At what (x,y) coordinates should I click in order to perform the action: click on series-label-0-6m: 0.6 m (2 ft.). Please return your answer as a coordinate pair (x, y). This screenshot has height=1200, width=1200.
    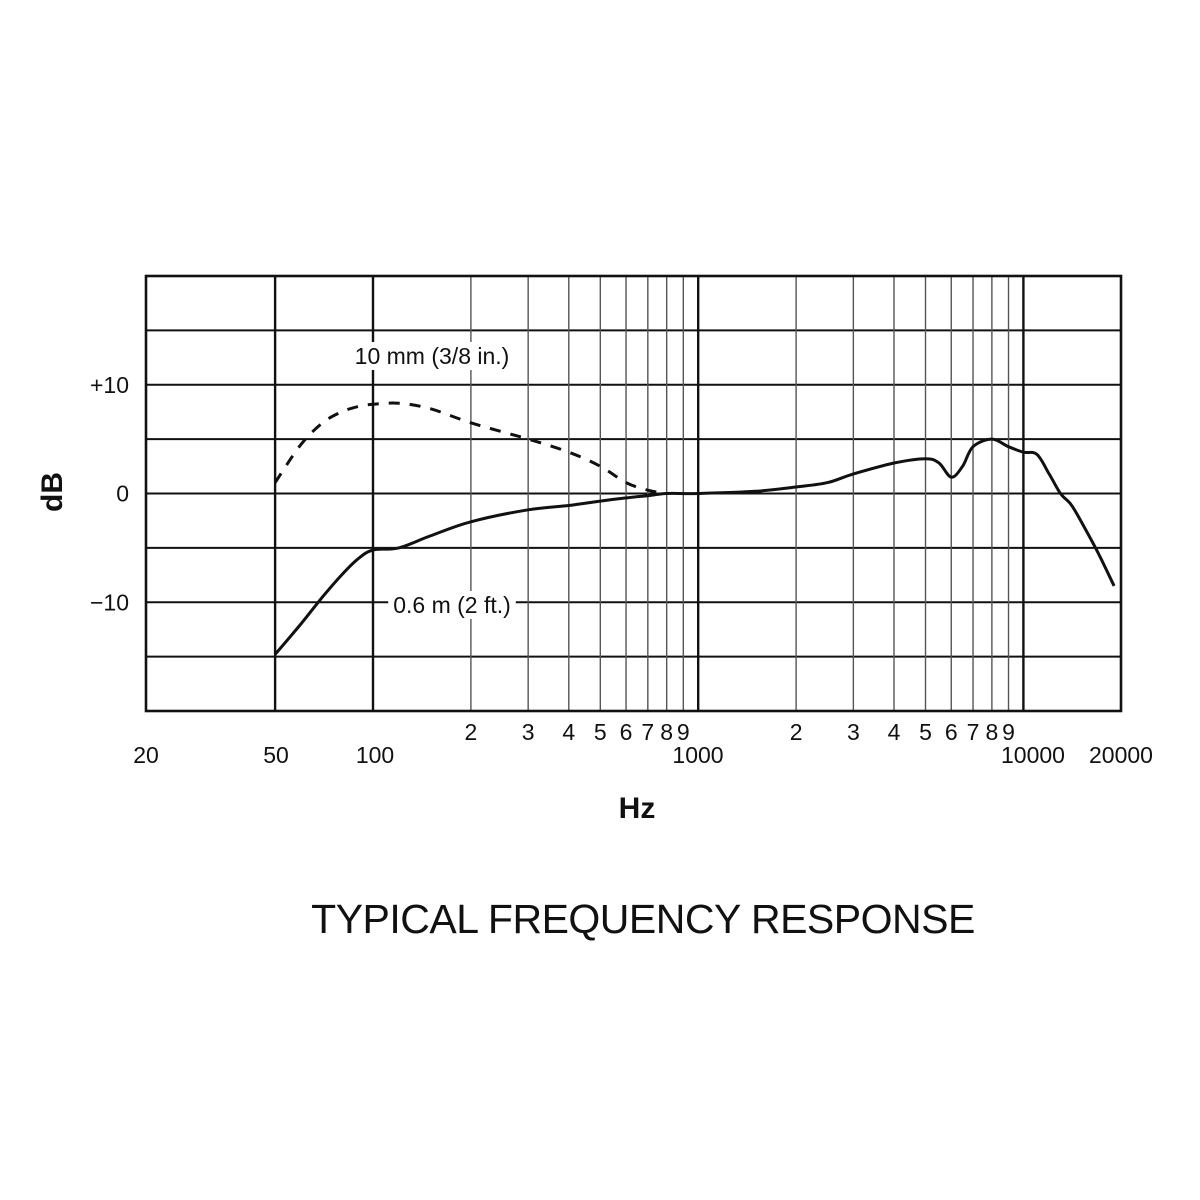
    Looking at the image, I should click on (452, 605).